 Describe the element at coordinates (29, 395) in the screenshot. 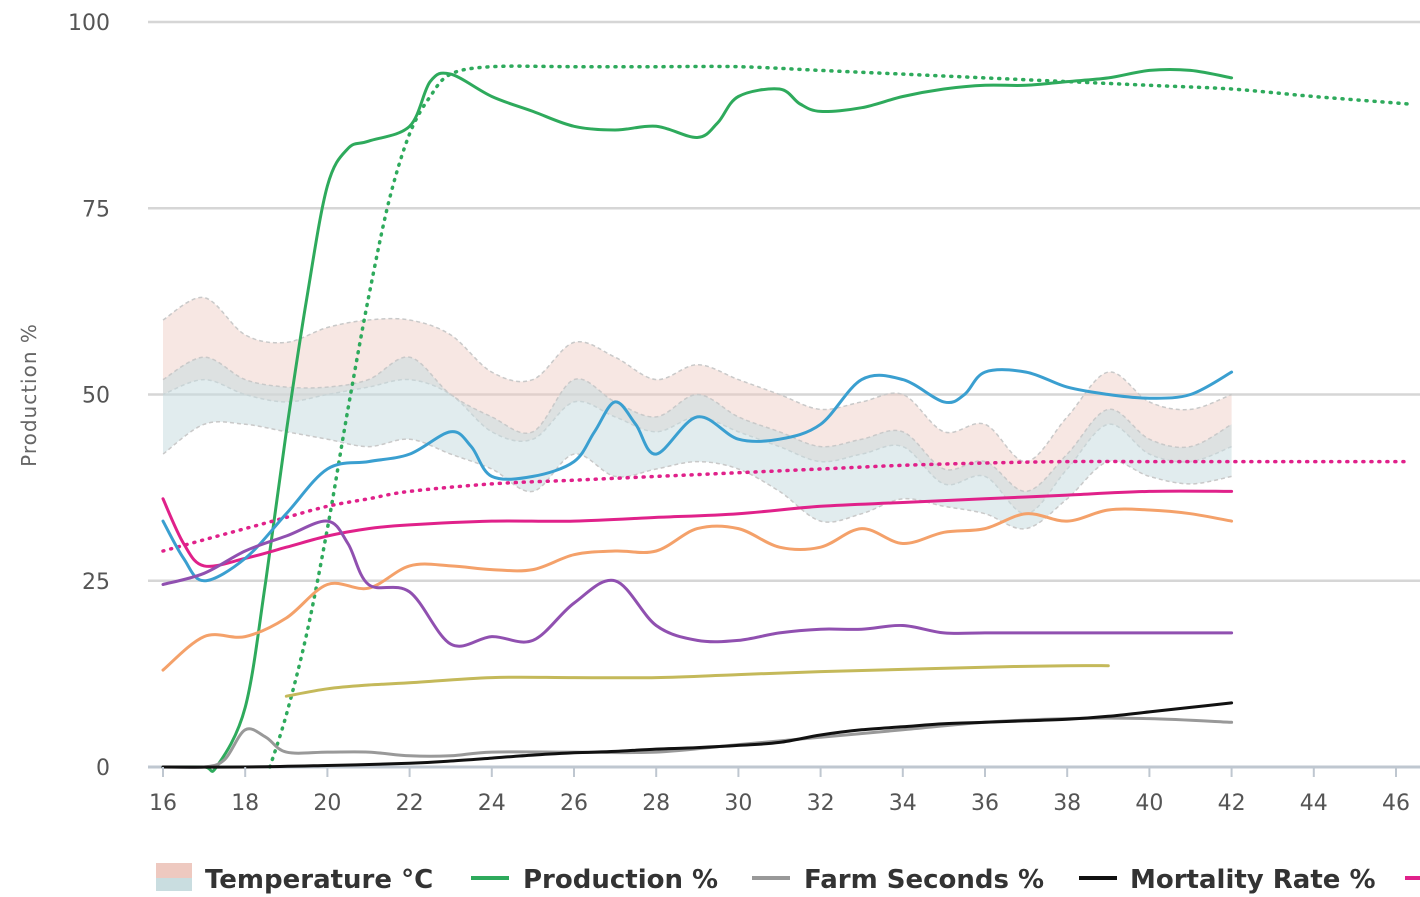

I see `y-axis-label: Production %` at that location.